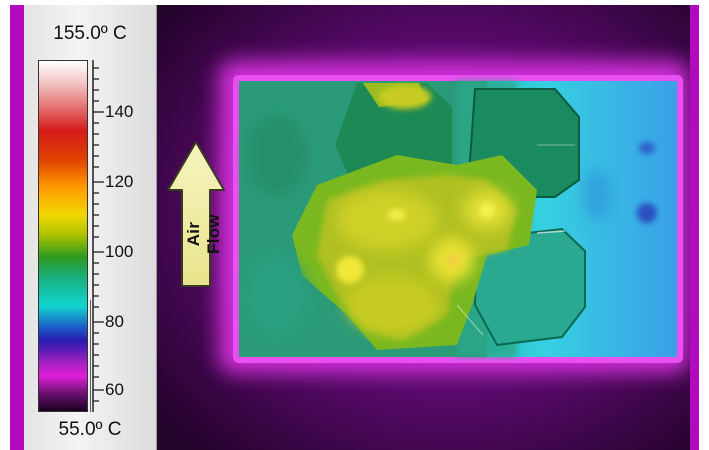 The image size is (709, 450). I want to click on tick-label-140: 140, so click(119, 111).